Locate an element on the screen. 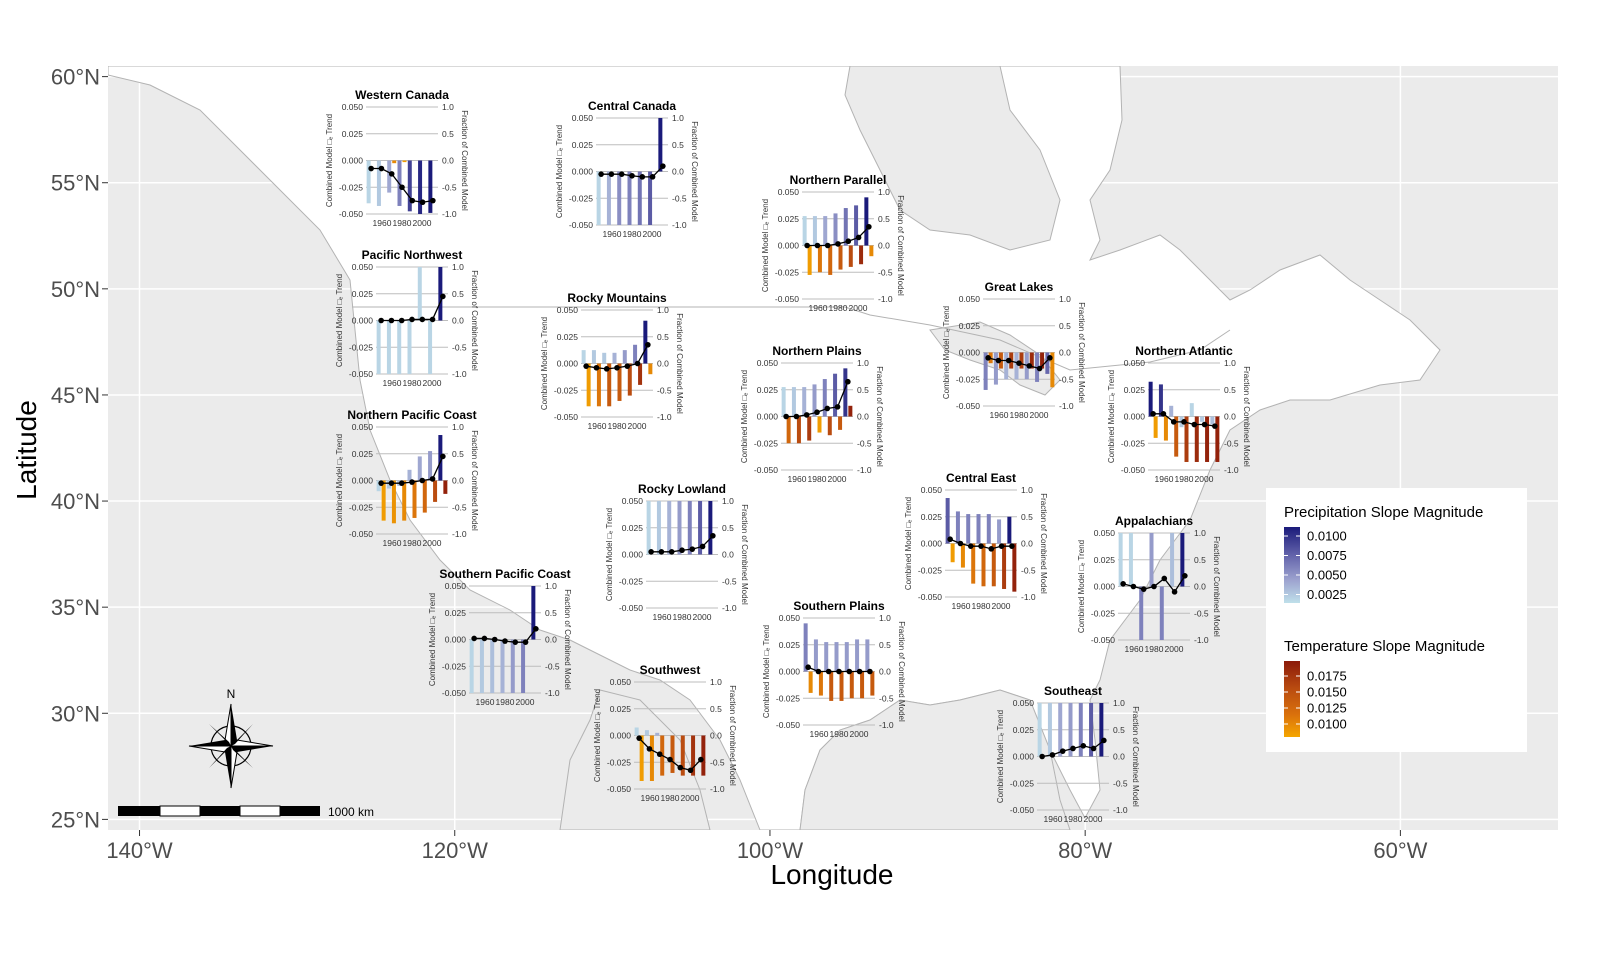 This screenshot has height=964, width=1621. left-tick-label: 0.025 is located at coordinates (621, 709).